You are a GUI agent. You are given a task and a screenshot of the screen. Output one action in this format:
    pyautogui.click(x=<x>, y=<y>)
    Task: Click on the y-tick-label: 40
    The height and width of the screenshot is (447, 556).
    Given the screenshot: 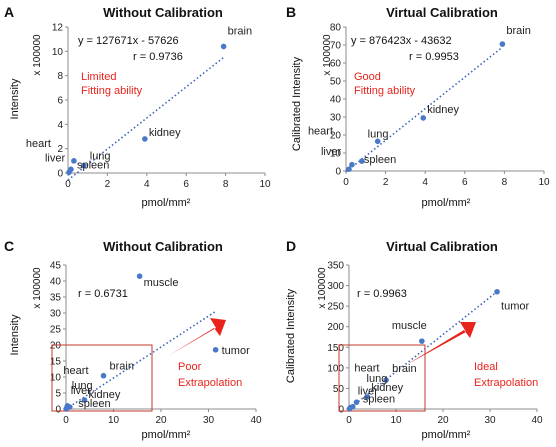 What is the action you would take?
    pyautogui.click(x=336, y=100)
    